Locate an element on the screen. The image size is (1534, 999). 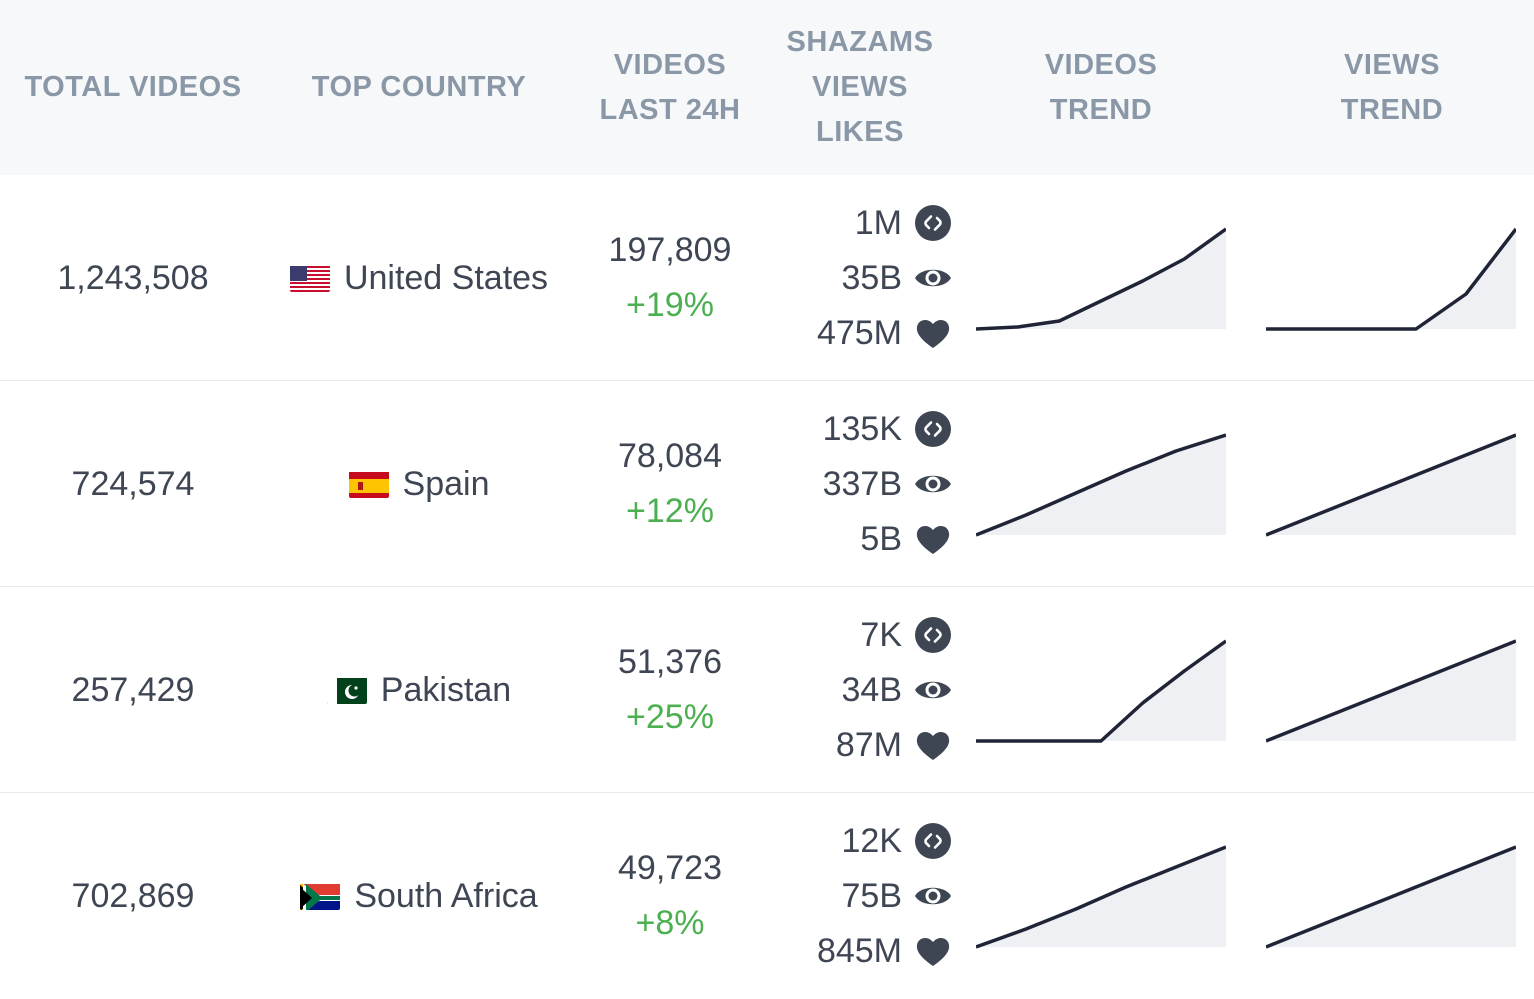
videos-24h-value: 197,809 is located at coordinates (670, 250).